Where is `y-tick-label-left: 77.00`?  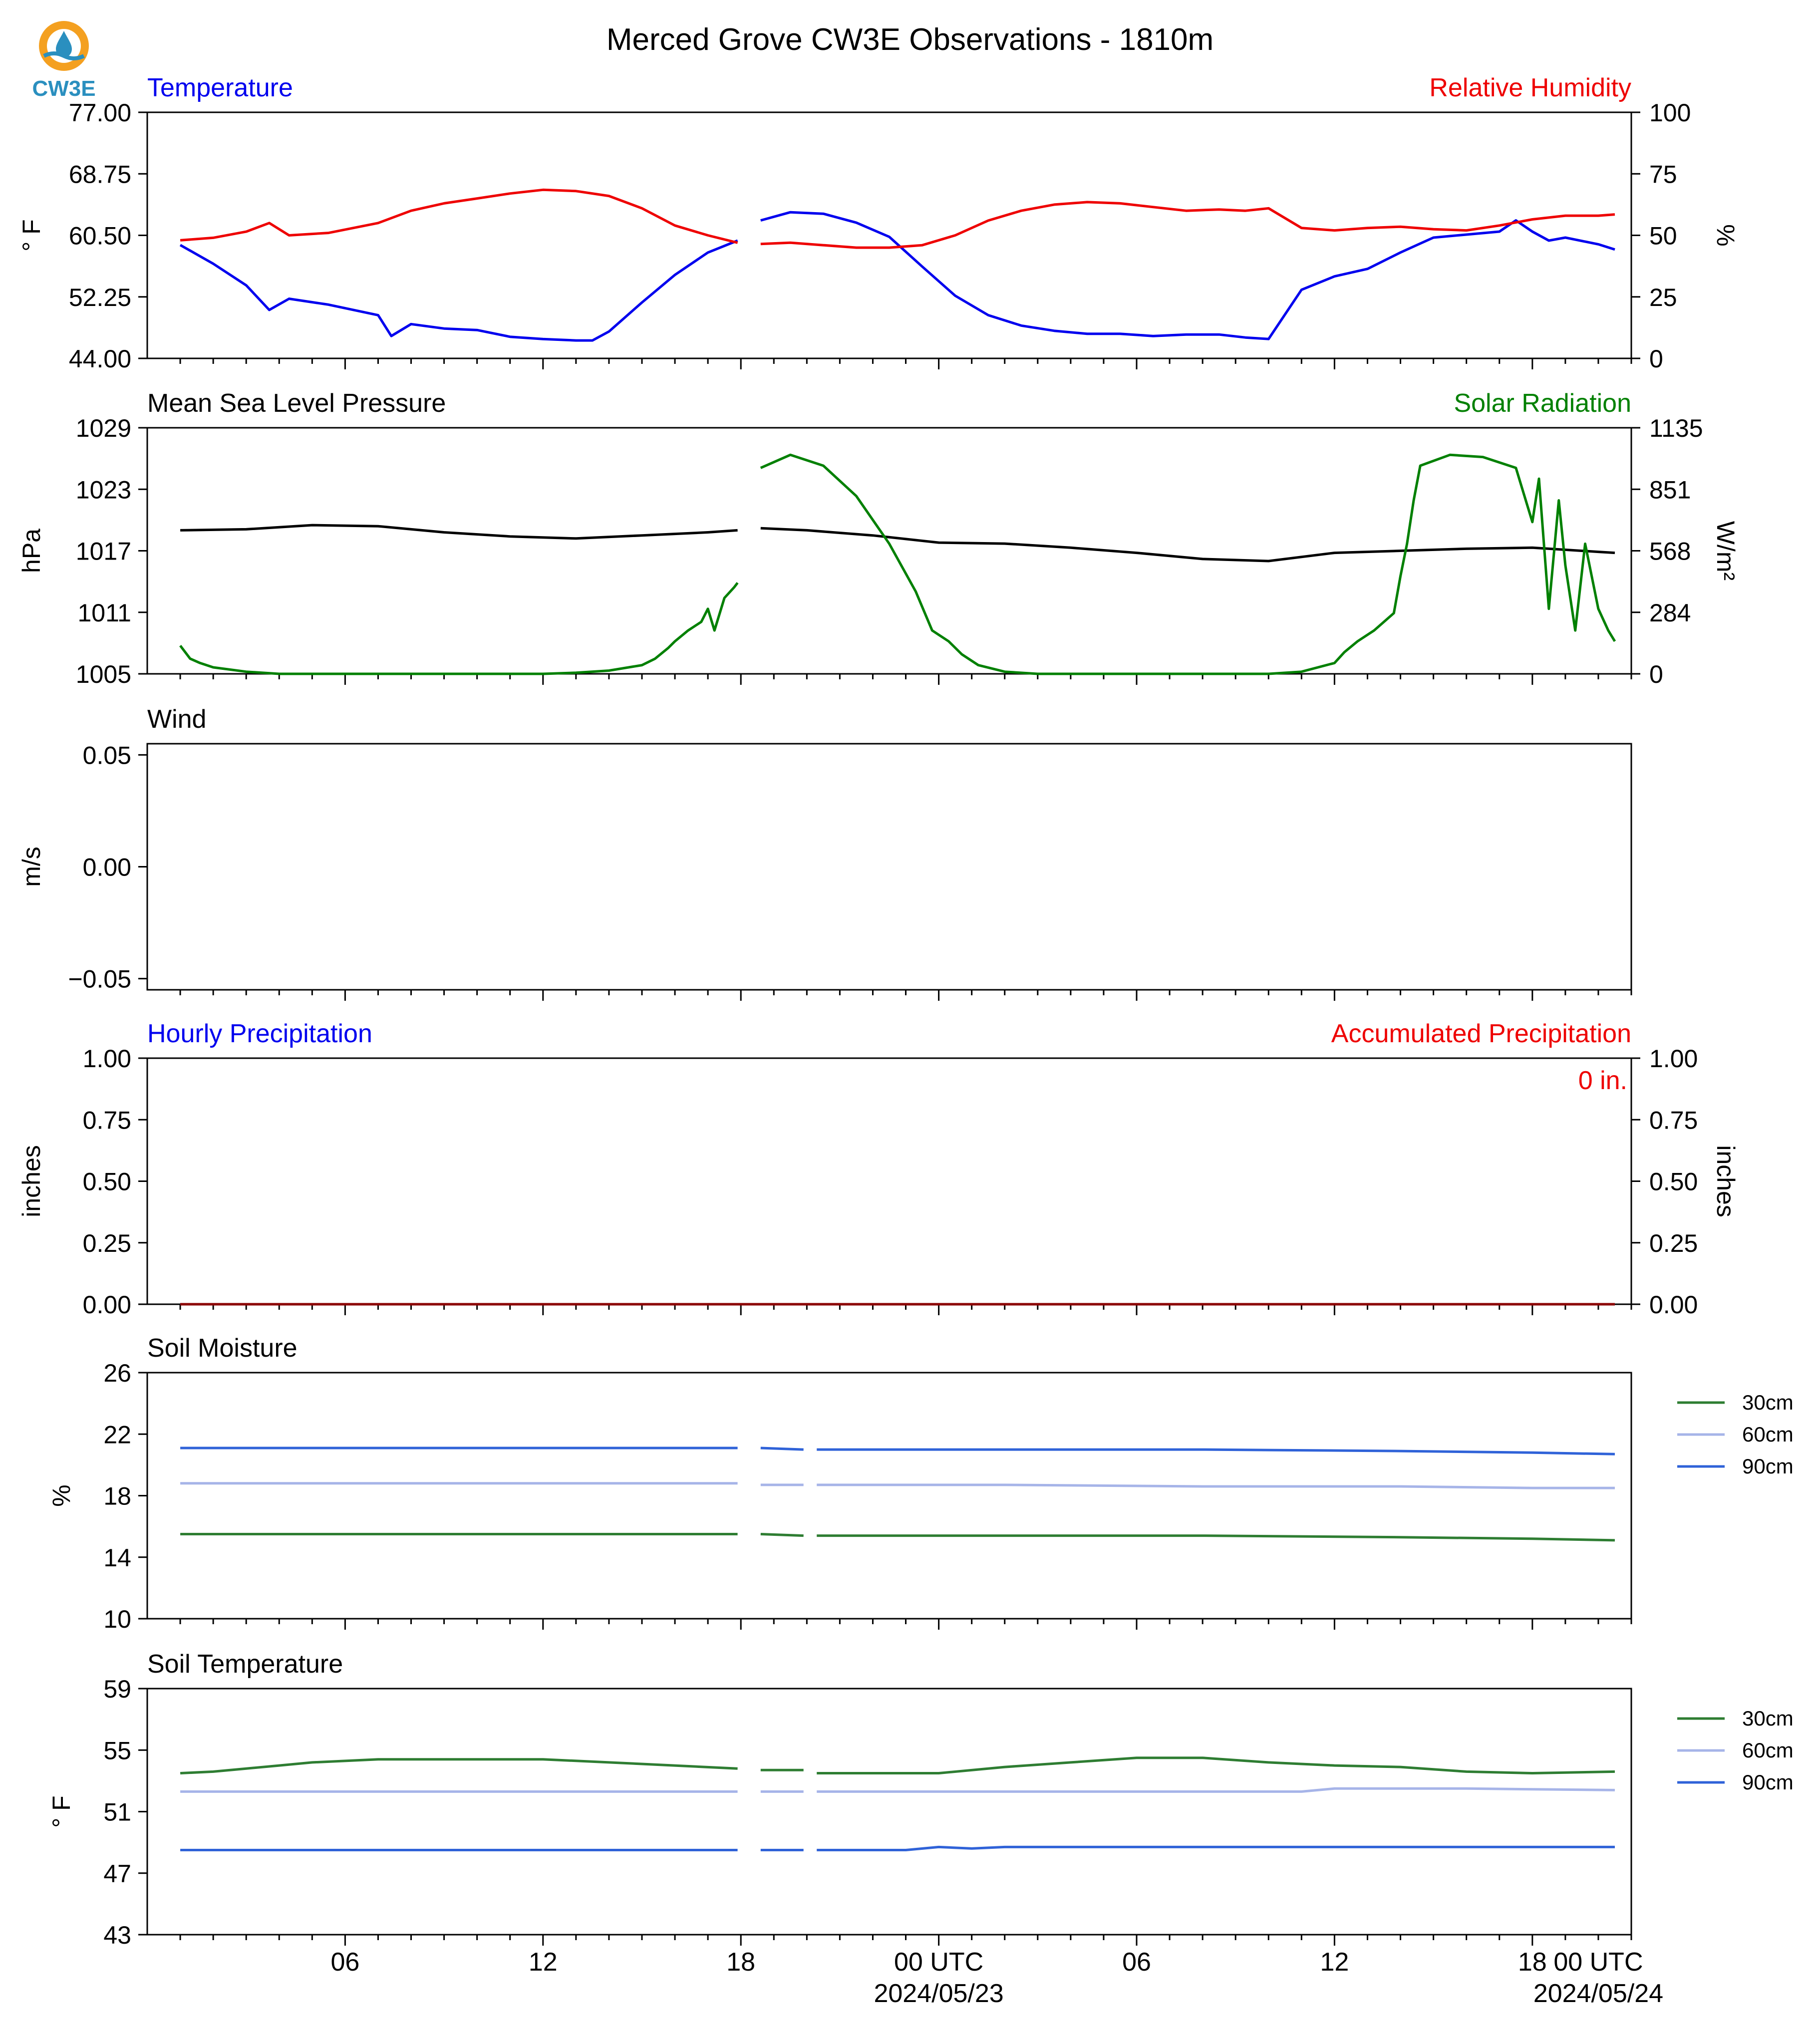
y-tick-label-left: 77.00 is located at coordinates (100, 113).